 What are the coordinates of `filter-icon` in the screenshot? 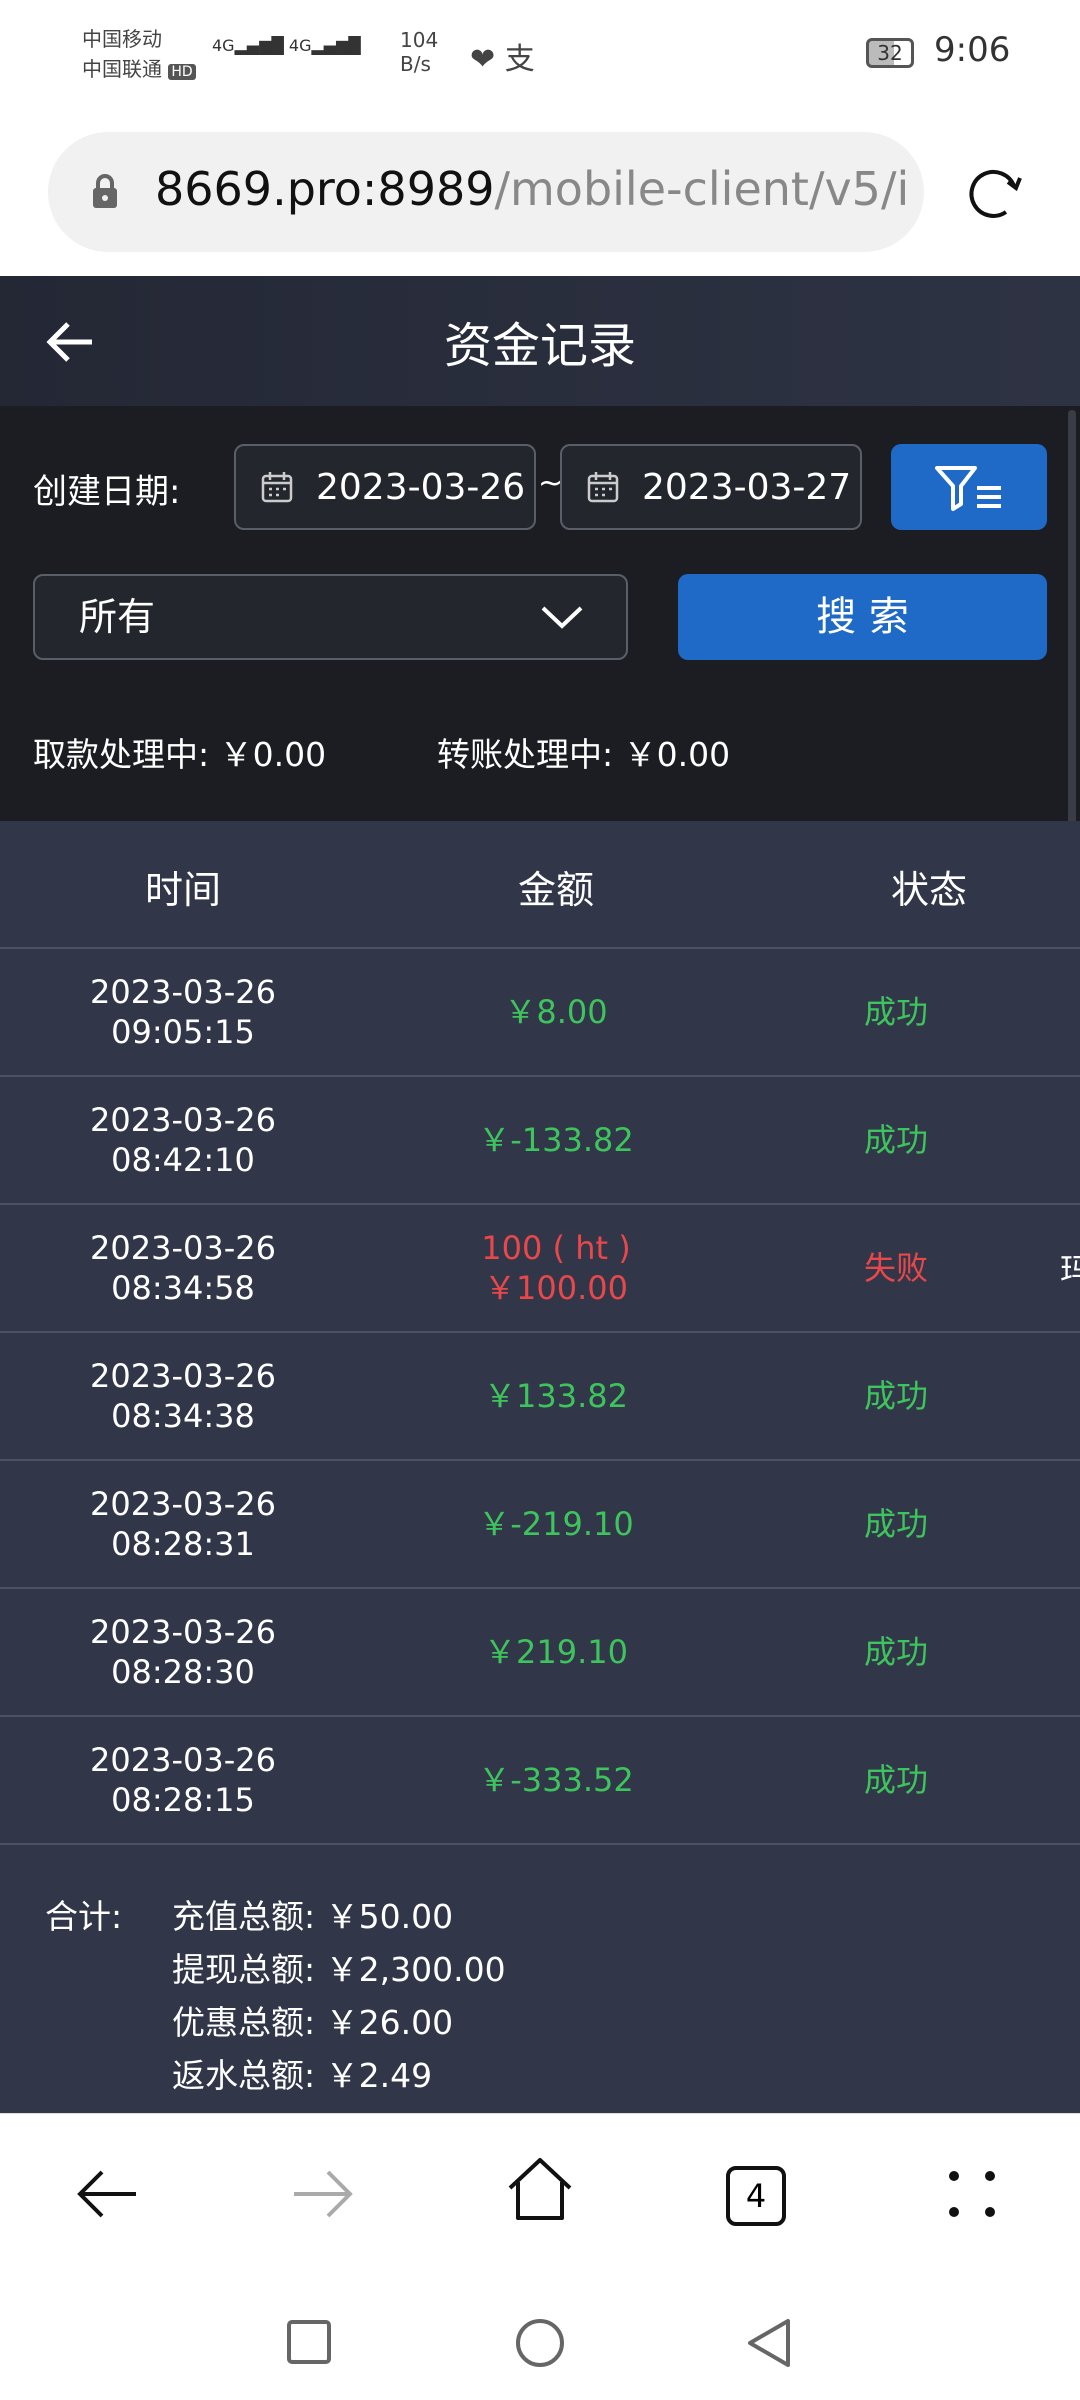 It's located at (968, 488).